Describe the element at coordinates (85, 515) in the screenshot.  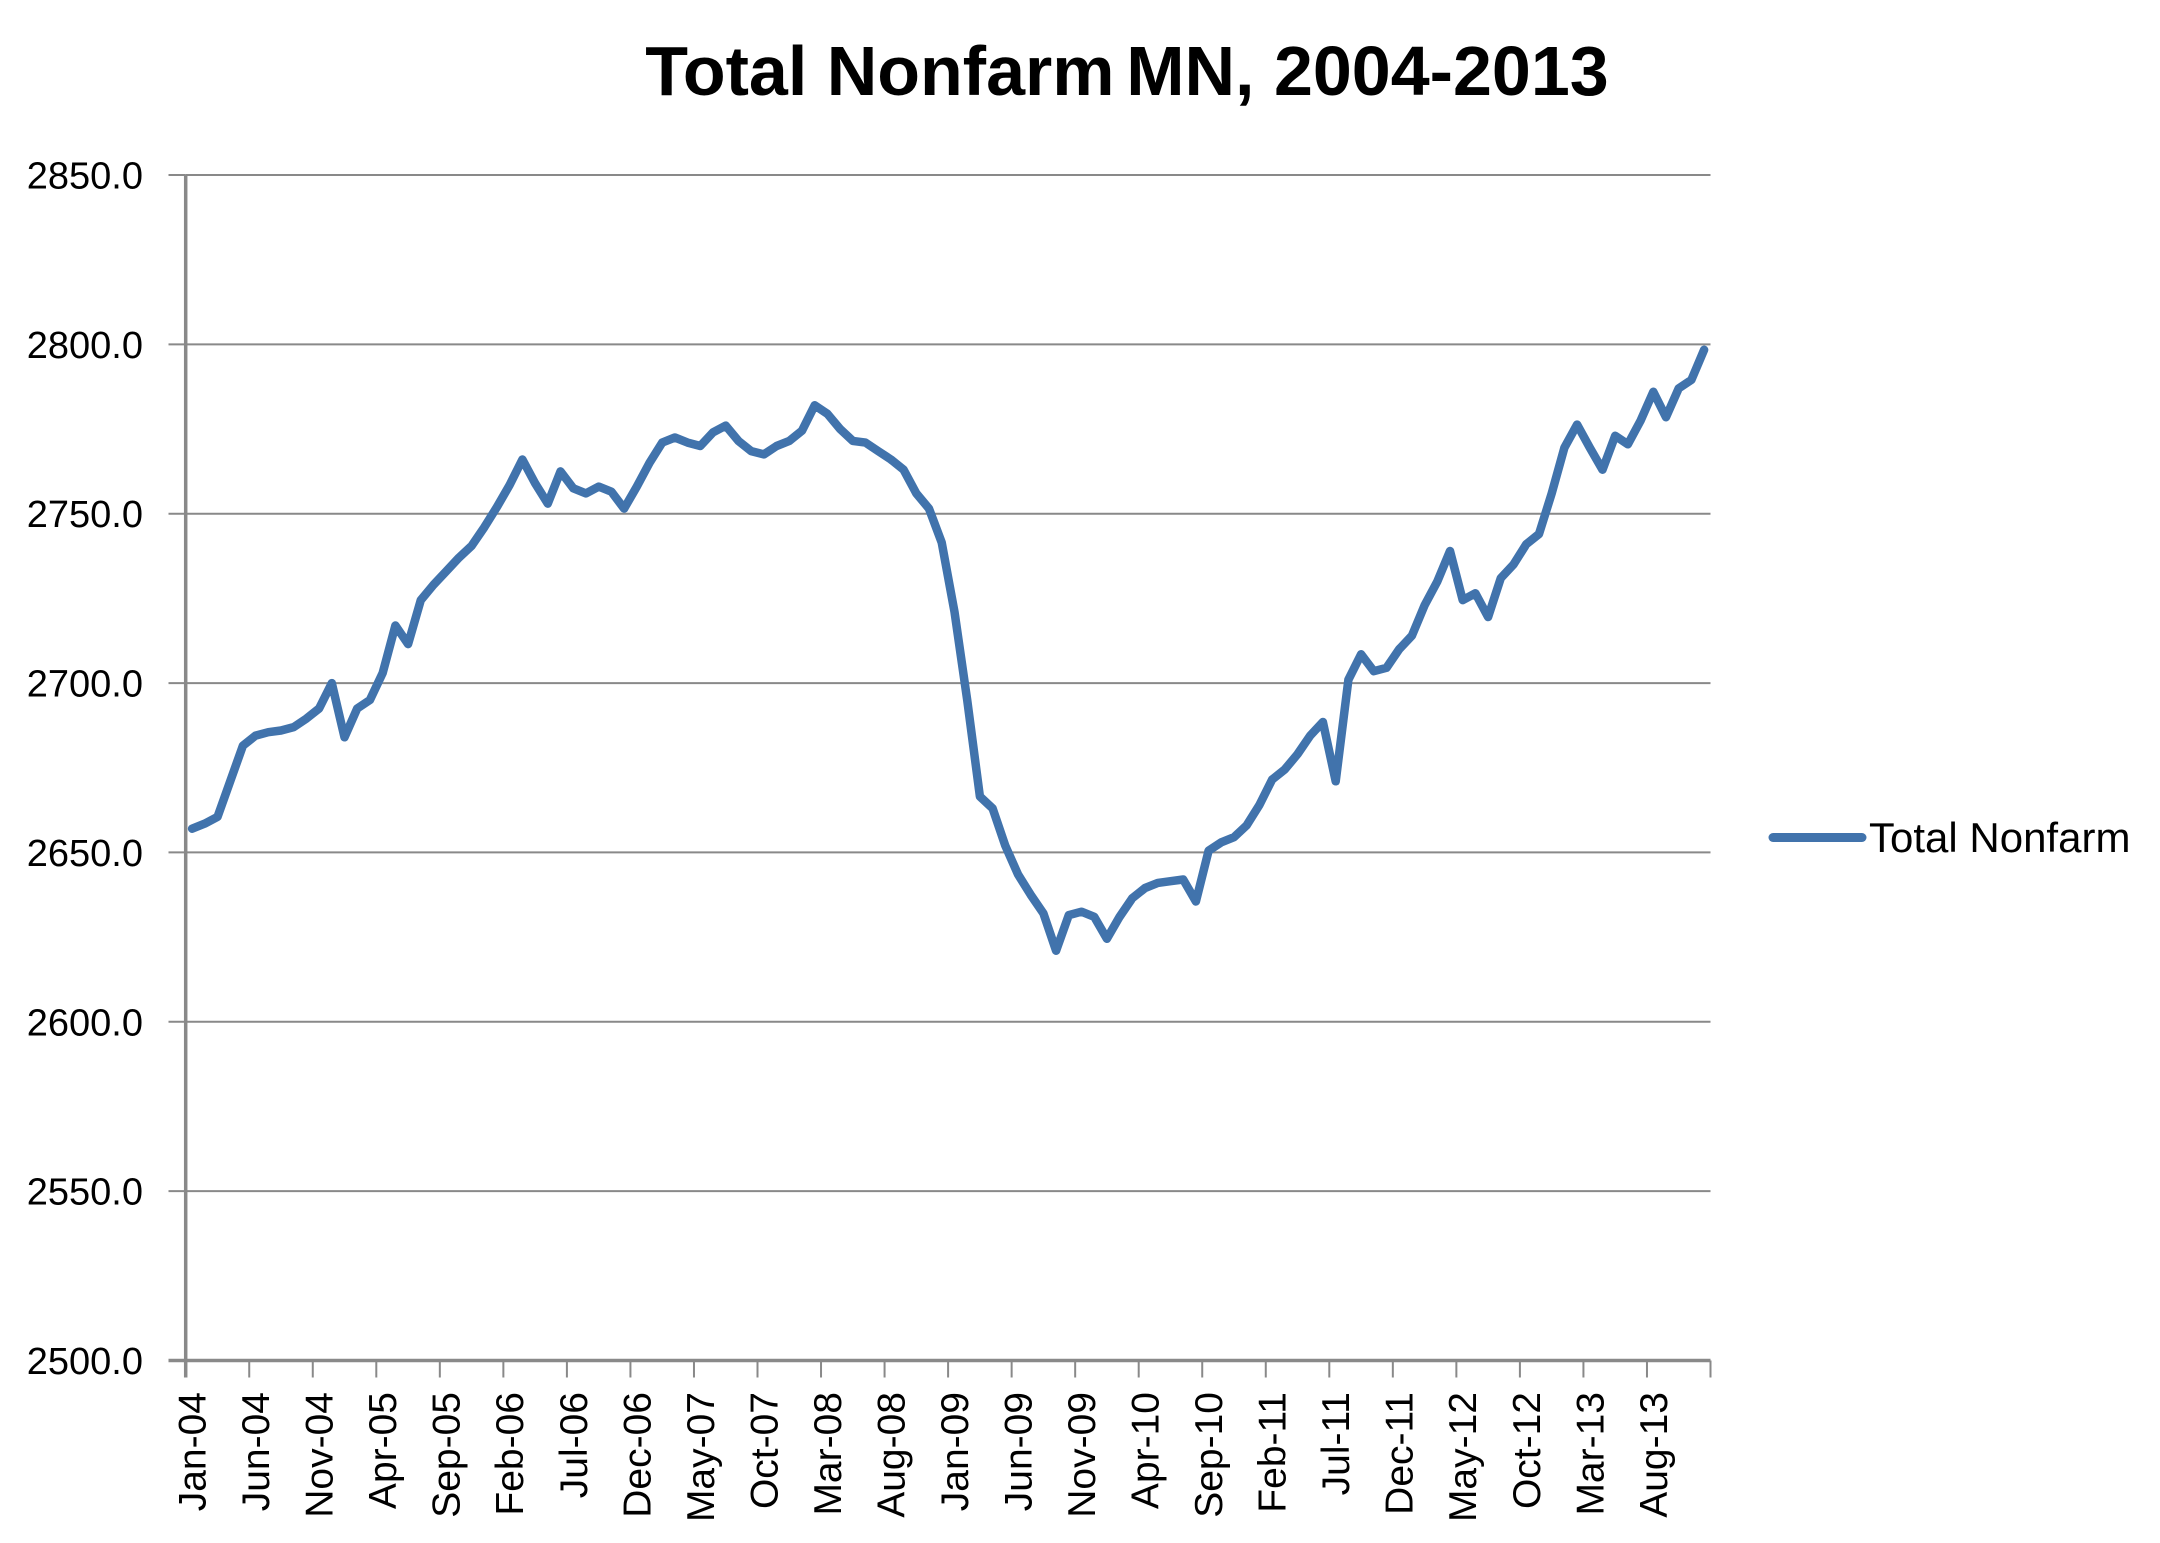
I see `svg-text: 2750.0` at that location.